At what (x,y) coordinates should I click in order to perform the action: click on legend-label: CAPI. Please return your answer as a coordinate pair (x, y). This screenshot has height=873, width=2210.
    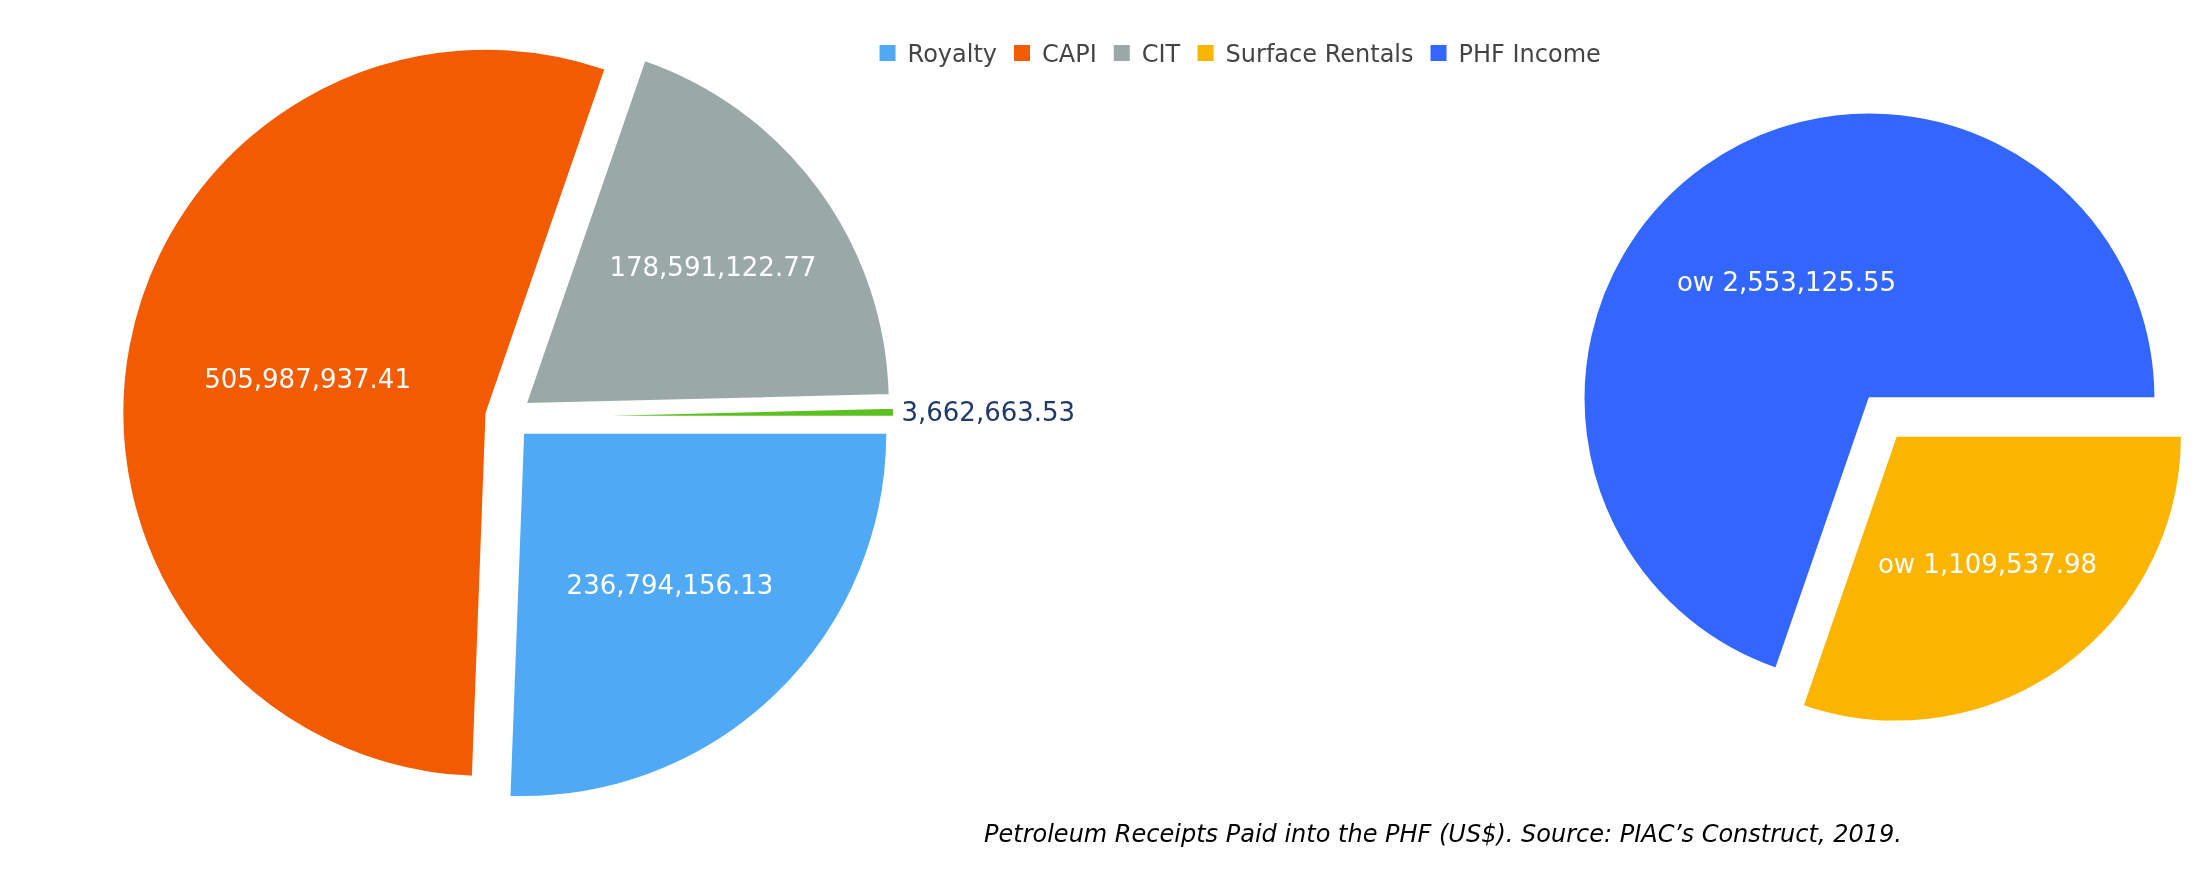
    Looking at the image, I should click on (1069, 54).